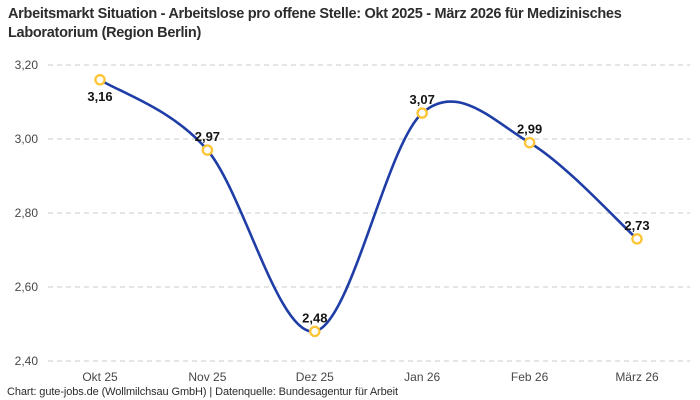 The width and height of the screenshot is (700, 400). I want to click on y-axis-tick-label: 2,60, so click(27, 287).